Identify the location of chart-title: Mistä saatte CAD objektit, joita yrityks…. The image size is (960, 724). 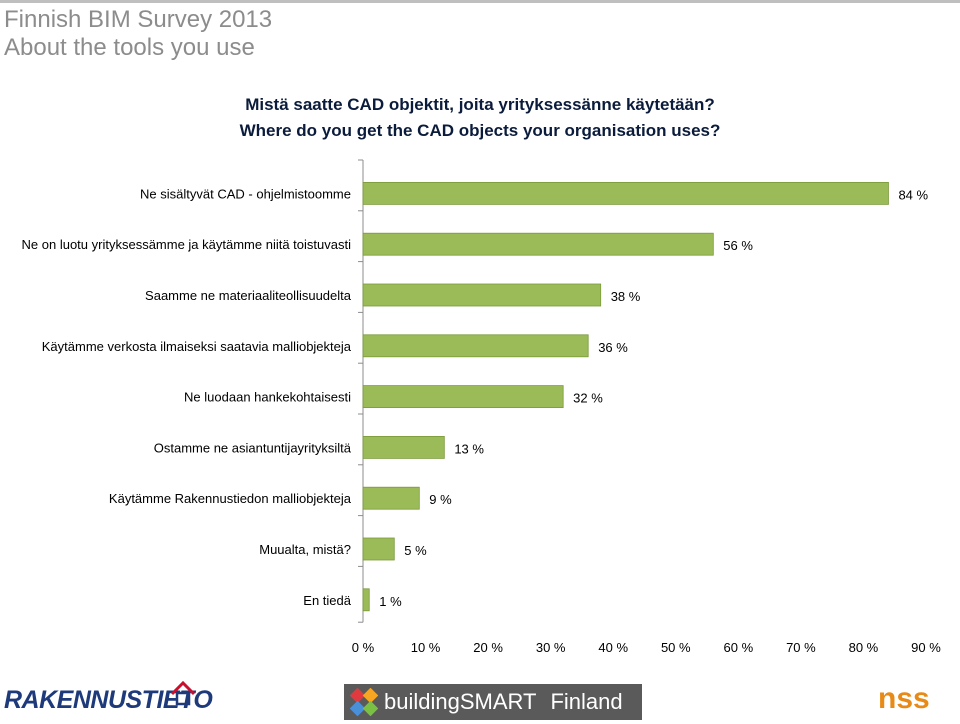
(480, 104).